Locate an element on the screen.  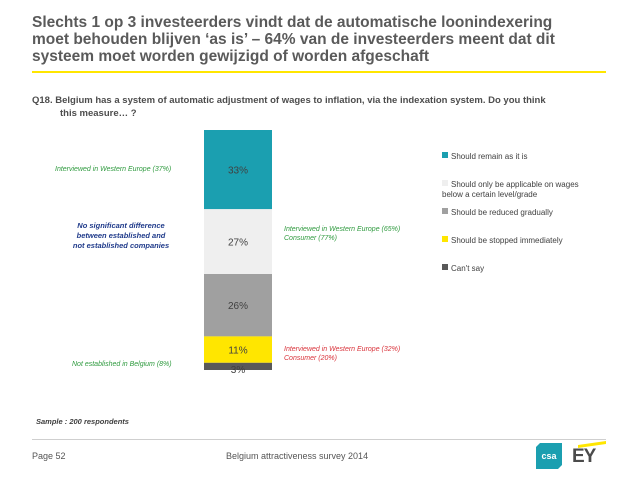
page-number: Page 52 is located at coordinates (49, 456).